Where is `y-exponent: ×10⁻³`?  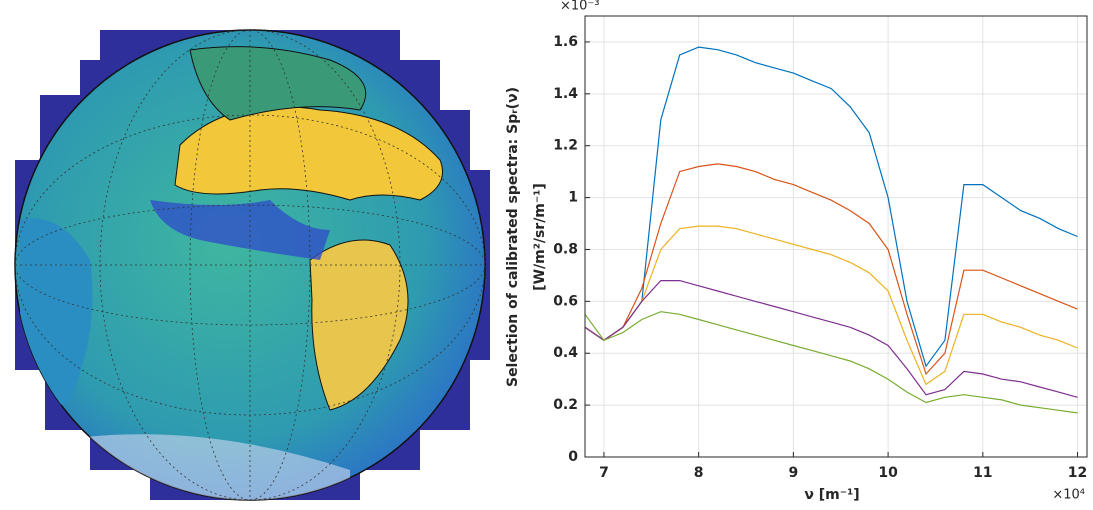
y-exponent: ×10⁻³ is located at coordinates (580, 7).